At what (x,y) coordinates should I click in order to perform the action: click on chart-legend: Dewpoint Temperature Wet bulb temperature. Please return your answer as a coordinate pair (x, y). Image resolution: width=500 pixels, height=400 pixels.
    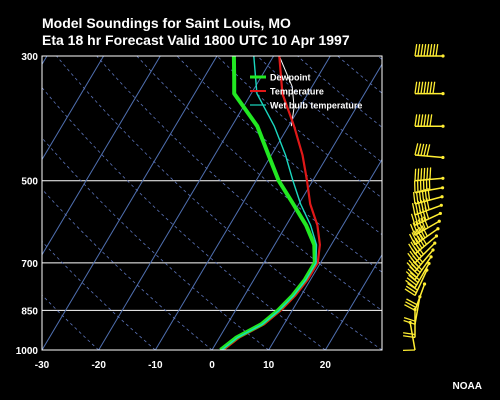
    Looking at the image, I should click on (306, 92).